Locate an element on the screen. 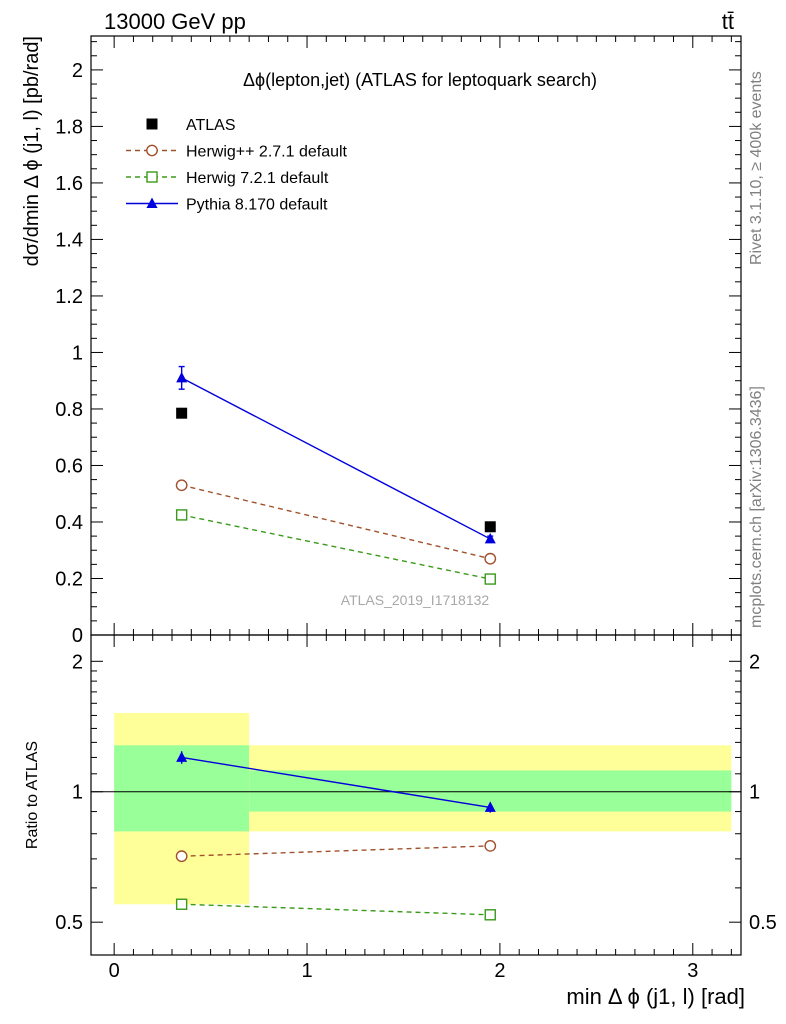 The height and width of the screenshot is (1024, 786). x-axis-label: min Δ ϕ (j1, l) [rad] is located at coordinates (655, 996).